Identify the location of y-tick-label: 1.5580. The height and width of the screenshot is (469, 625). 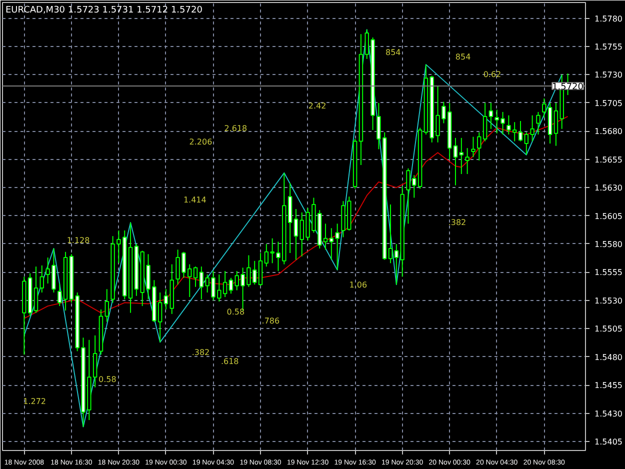
(608, 244).